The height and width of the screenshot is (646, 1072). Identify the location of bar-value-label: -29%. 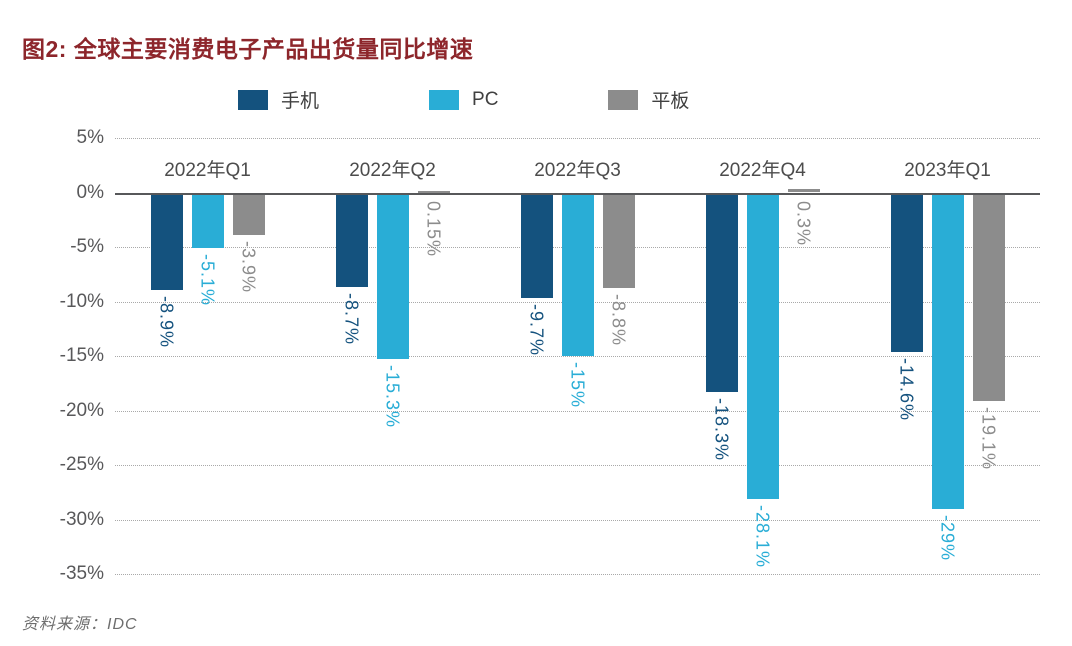
(947, 537).